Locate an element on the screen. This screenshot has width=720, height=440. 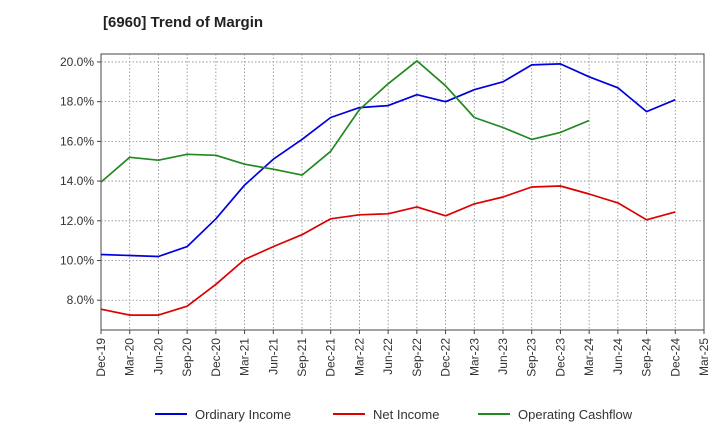
x-tick-label: Jun-23 is located at coordinates (503, 356).